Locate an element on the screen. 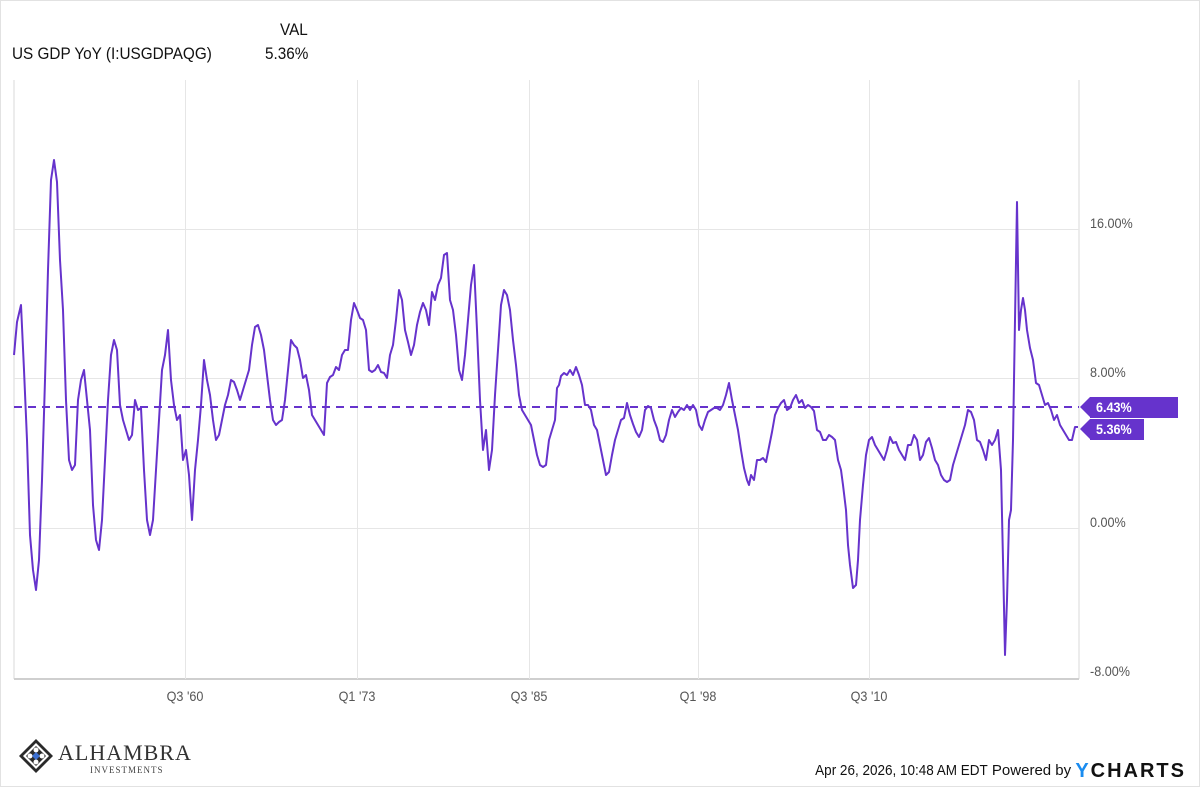 The image size is (1200, 787). y-tick-8: 8.00% is located at coordinates (1108, 372).